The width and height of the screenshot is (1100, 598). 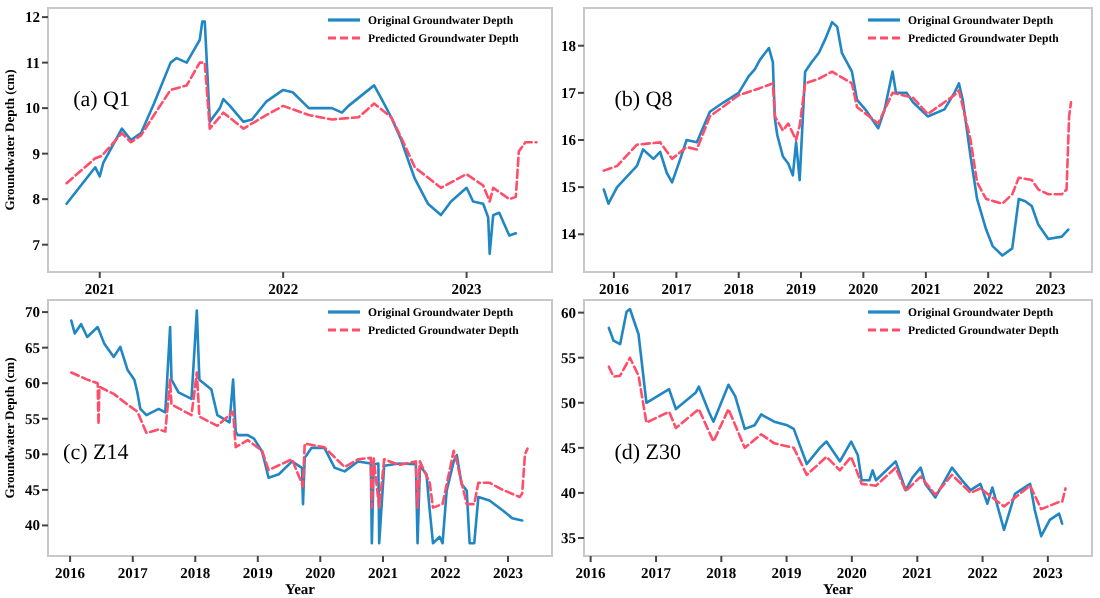 What do you see at coordinates (102, 99) in the screenshot?
I see `text: (a) Q1` at bounding box center [102, 99].